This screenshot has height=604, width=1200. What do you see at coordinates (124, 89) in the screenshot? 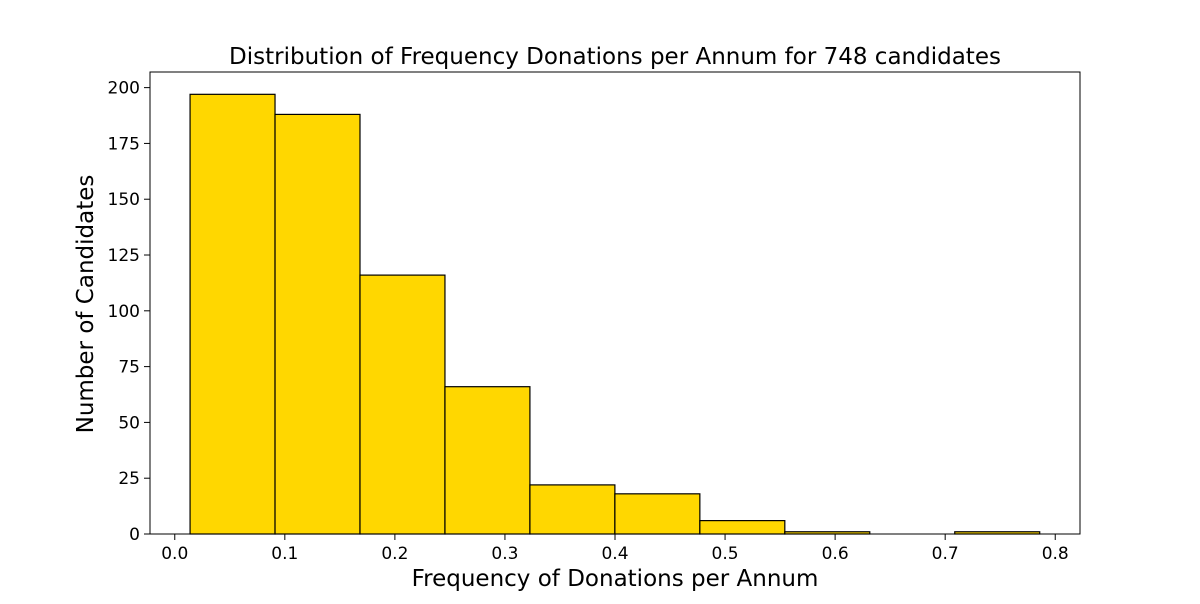
I see `y-tick-label: 200` at bounding box center [124, 89].